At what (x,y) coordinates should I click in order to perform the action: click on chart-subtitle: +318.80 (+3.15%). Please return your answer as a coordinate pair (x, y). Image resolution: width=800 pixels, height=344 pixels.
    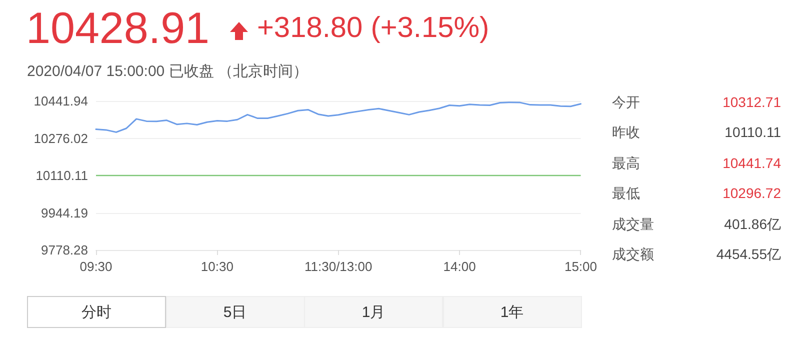
    Looking at the image, I should click on (373, 28).